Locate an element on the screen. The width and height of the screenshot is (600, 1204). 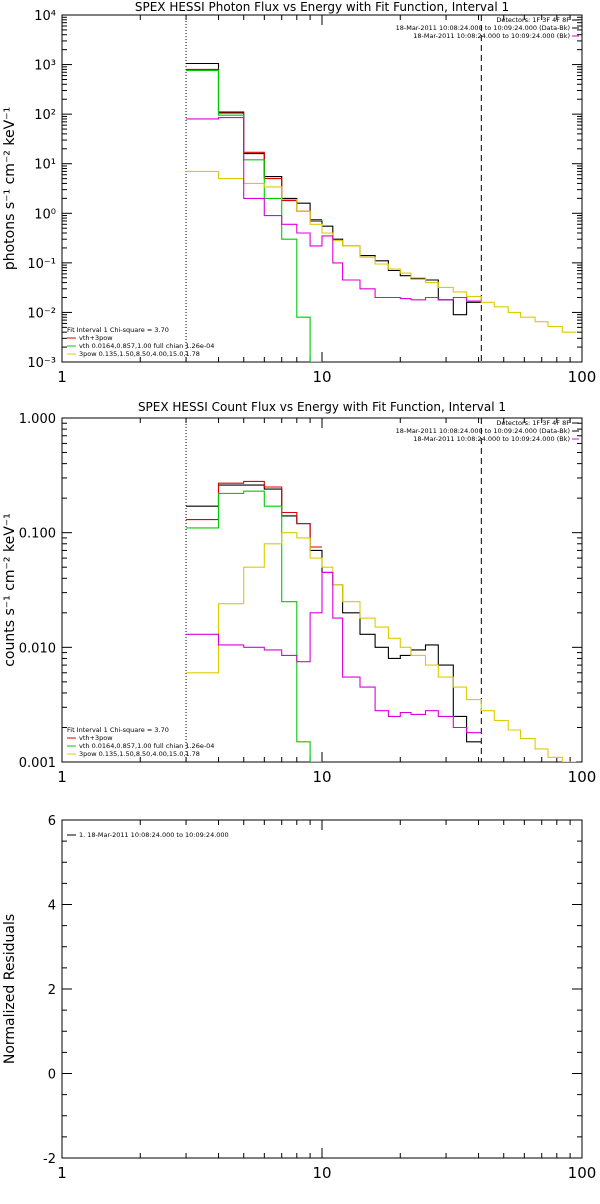
y-tick-label: 10⁻³ is located at coordinates (41, 363).